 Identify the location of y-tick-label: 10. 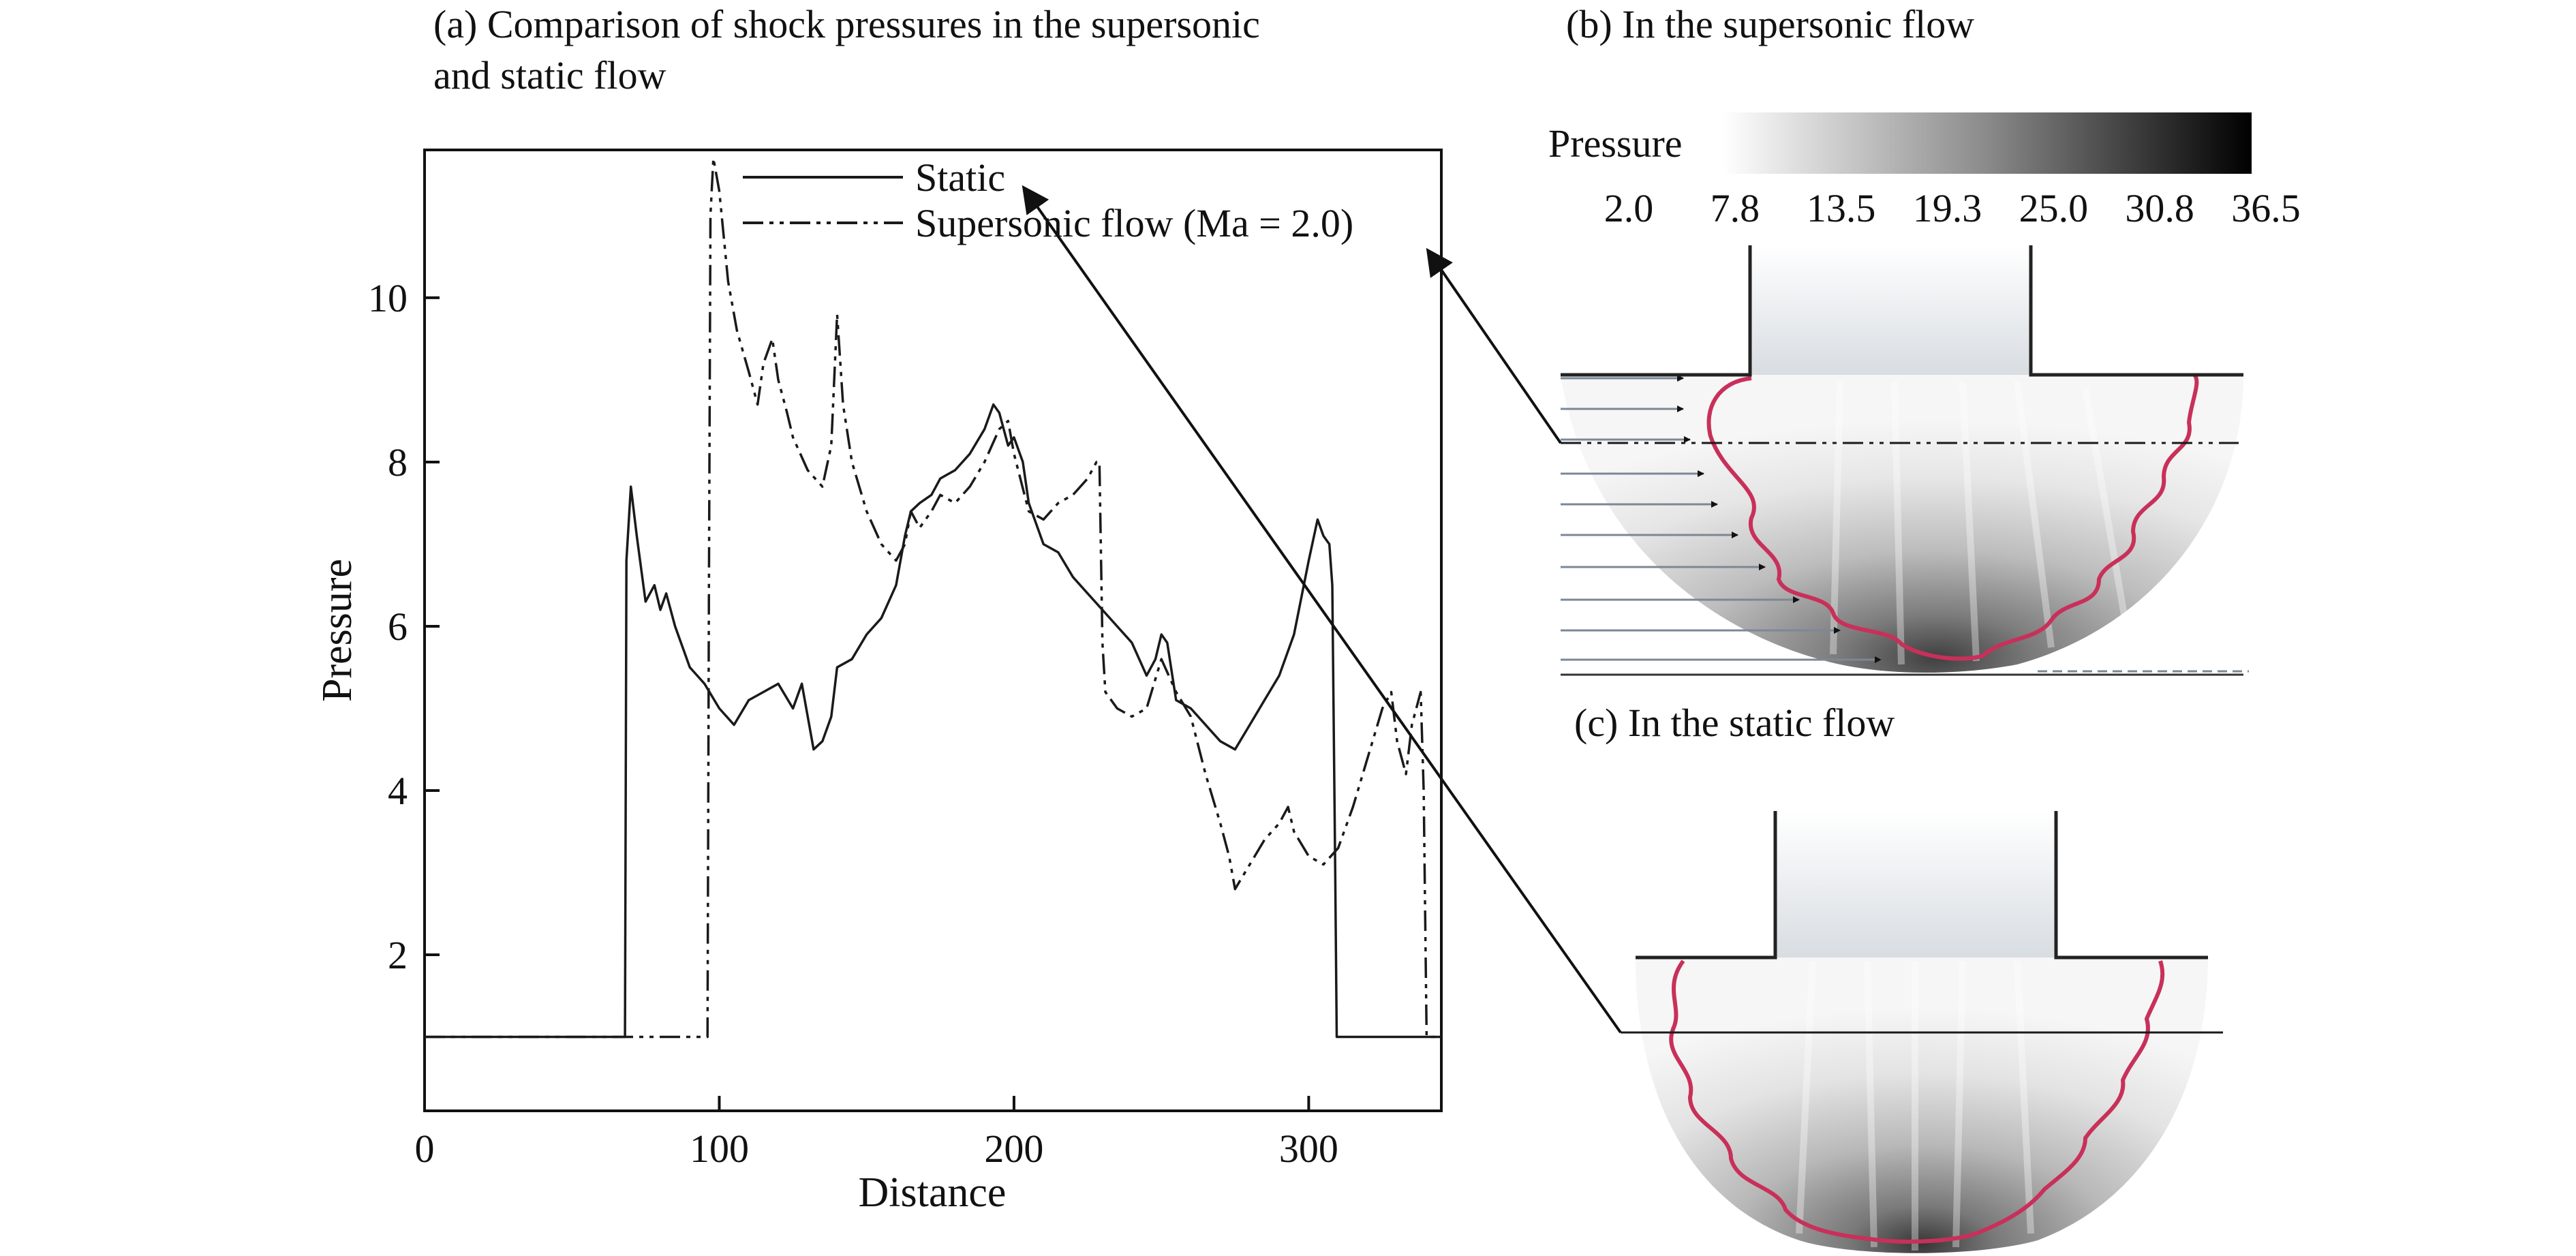
(388, 298).